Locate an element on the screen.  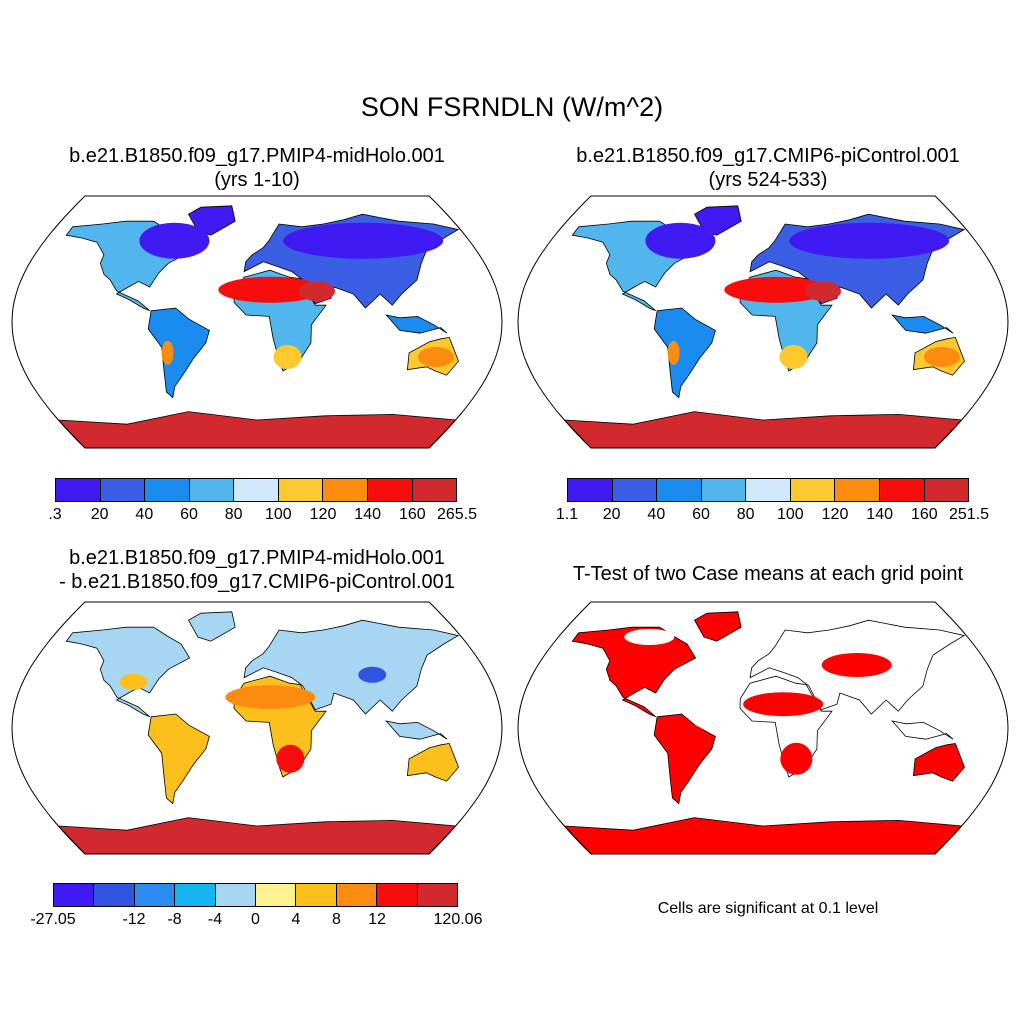
main-title: SON FSRNDLN (W/m^2) is located at coordinates (512, 107).